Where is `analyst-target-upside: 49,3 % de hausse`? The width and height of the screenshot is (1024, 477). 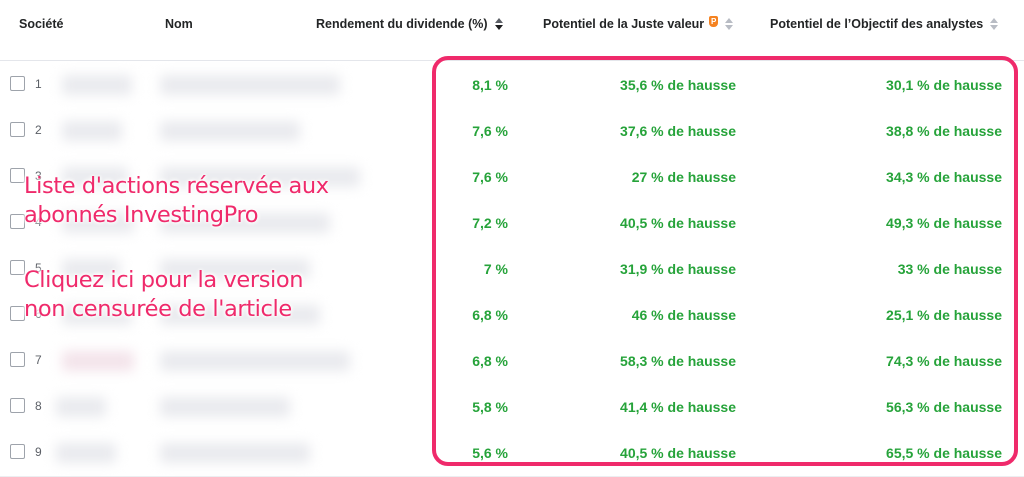
analyst-target-upside: 49,3 % de hausse is located at coordinates (944, 223).